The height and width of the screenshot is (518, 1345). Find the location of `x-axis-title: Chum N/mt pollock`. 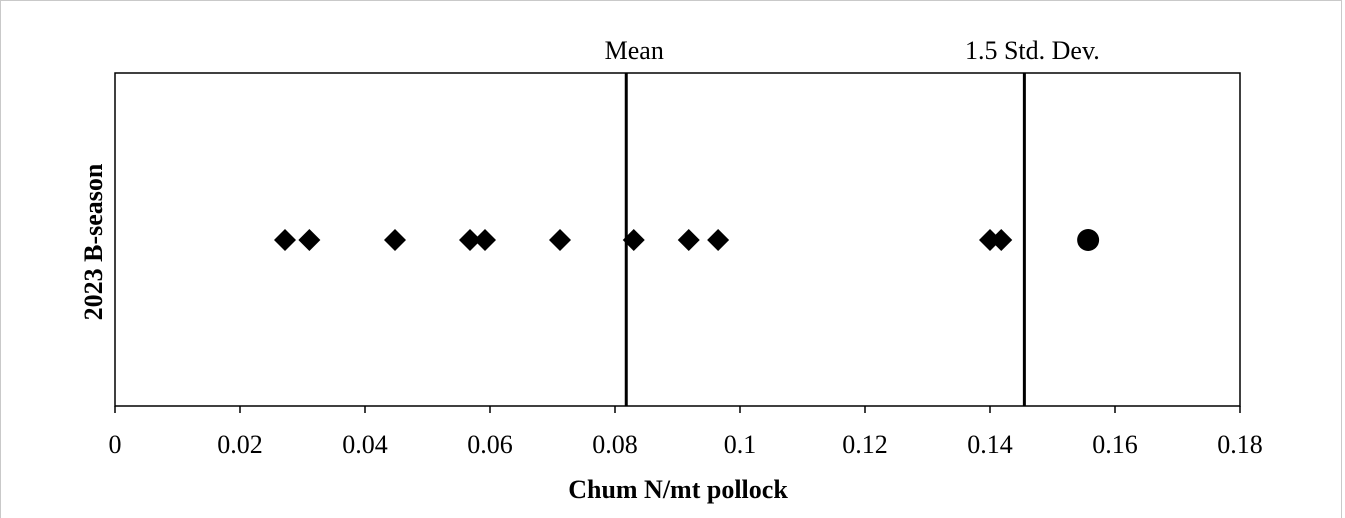

x-axis-title: Chum N/mt pollock is located at coordinates (678, 489).